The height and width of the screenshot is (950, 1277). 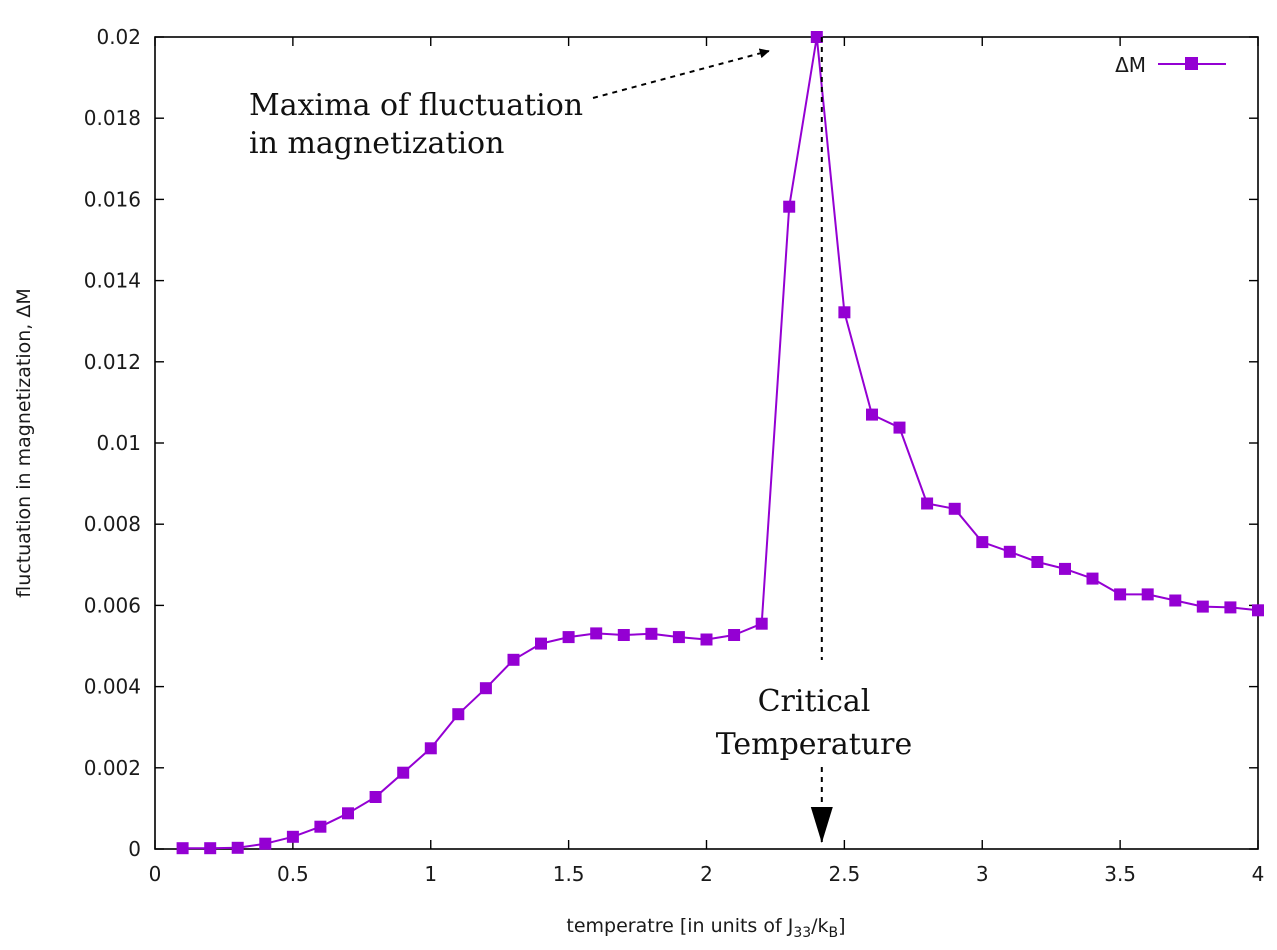 What do you see at coordinates (112, 524) in the screenshot?
I see `y-tick-label: 0.008` at bounding box center [112, 524].